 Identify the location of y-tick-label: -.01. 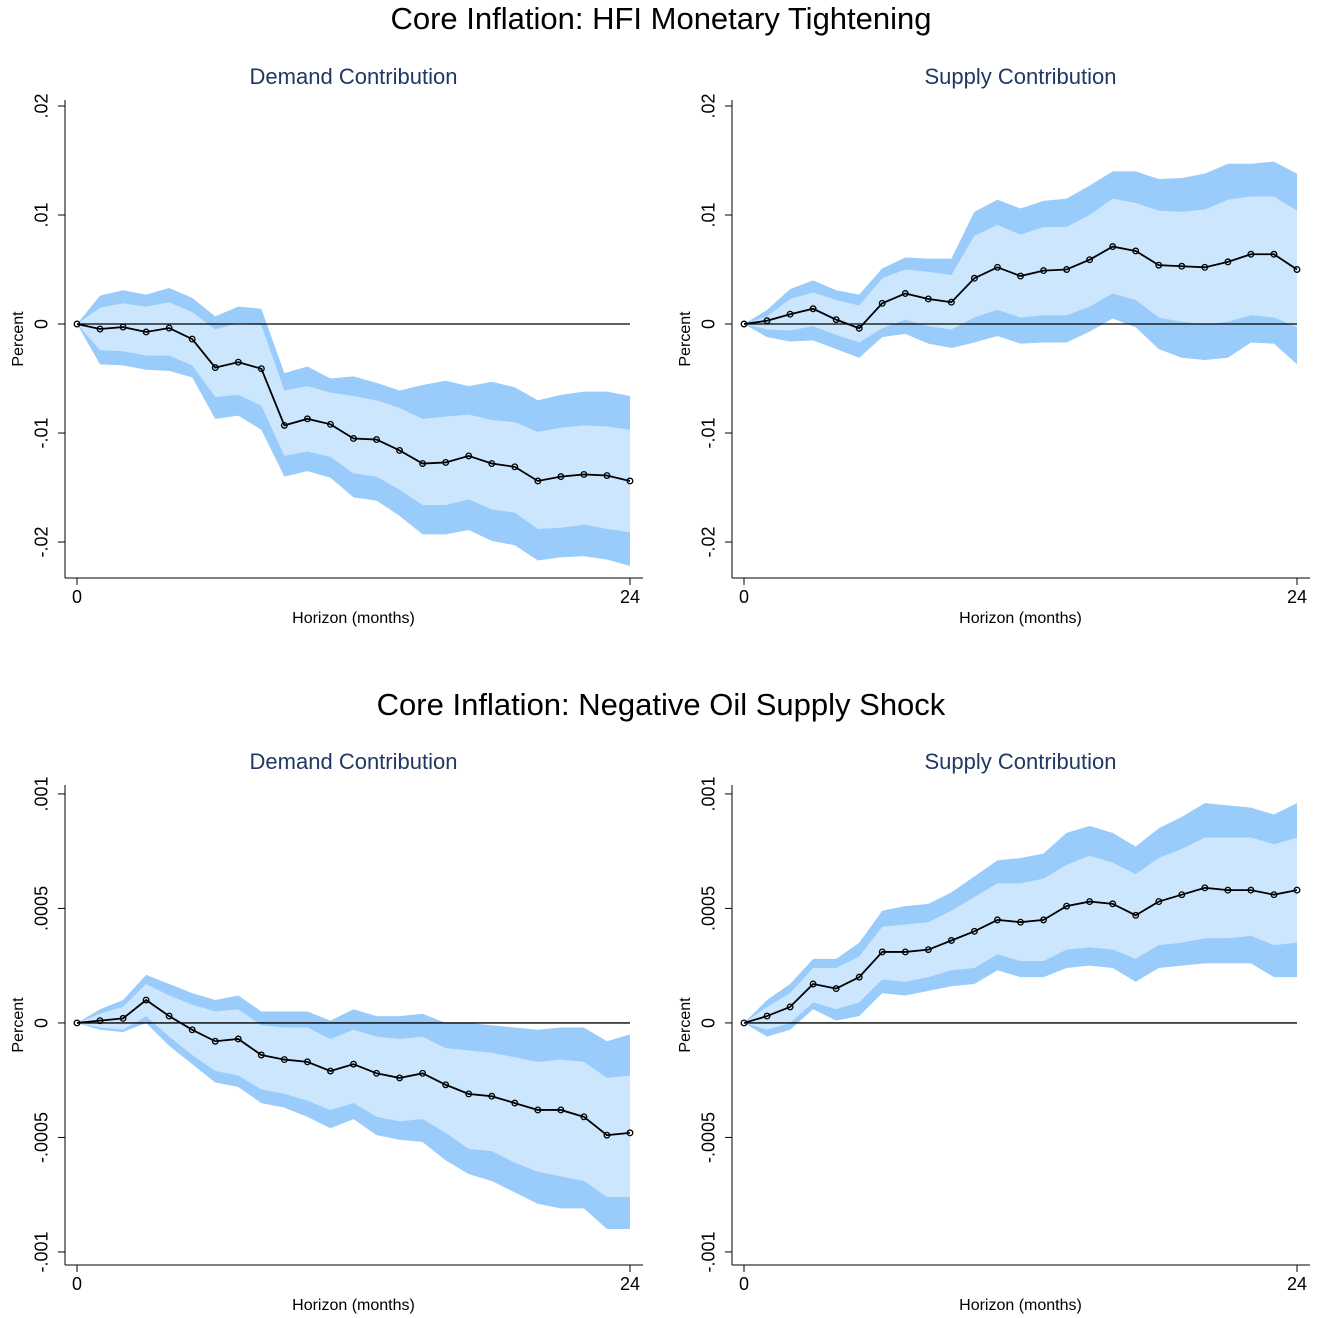
(42, 433).